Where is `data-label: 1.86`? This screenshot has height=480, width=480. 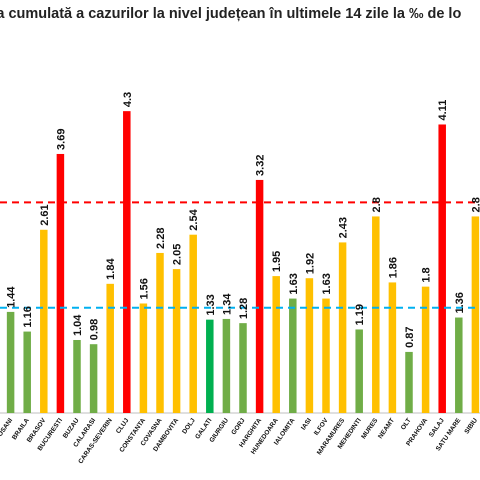 data-label: 1.86 is located at coordinates (393, 267).